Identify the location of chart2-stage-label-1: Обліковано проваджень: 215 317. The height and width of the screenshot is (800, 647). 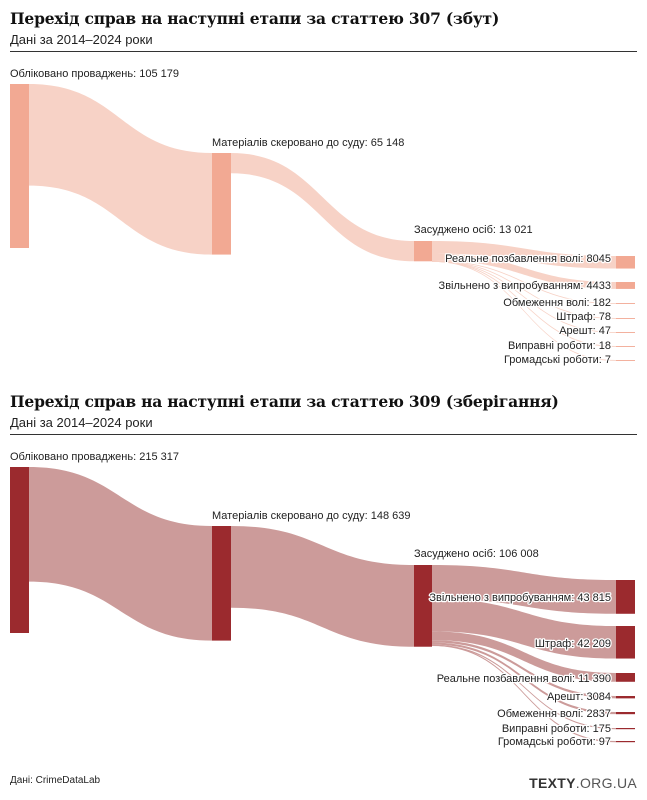
(94, 457).